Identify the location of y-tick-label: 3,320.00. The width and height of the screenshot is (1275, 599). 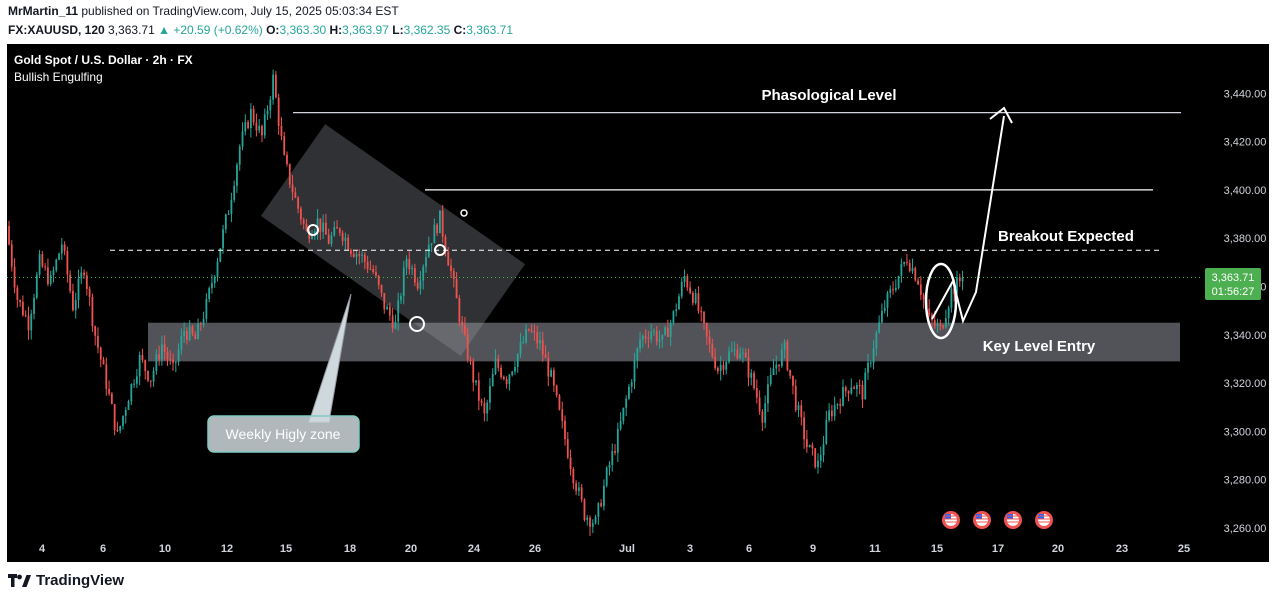
(1245, 384).